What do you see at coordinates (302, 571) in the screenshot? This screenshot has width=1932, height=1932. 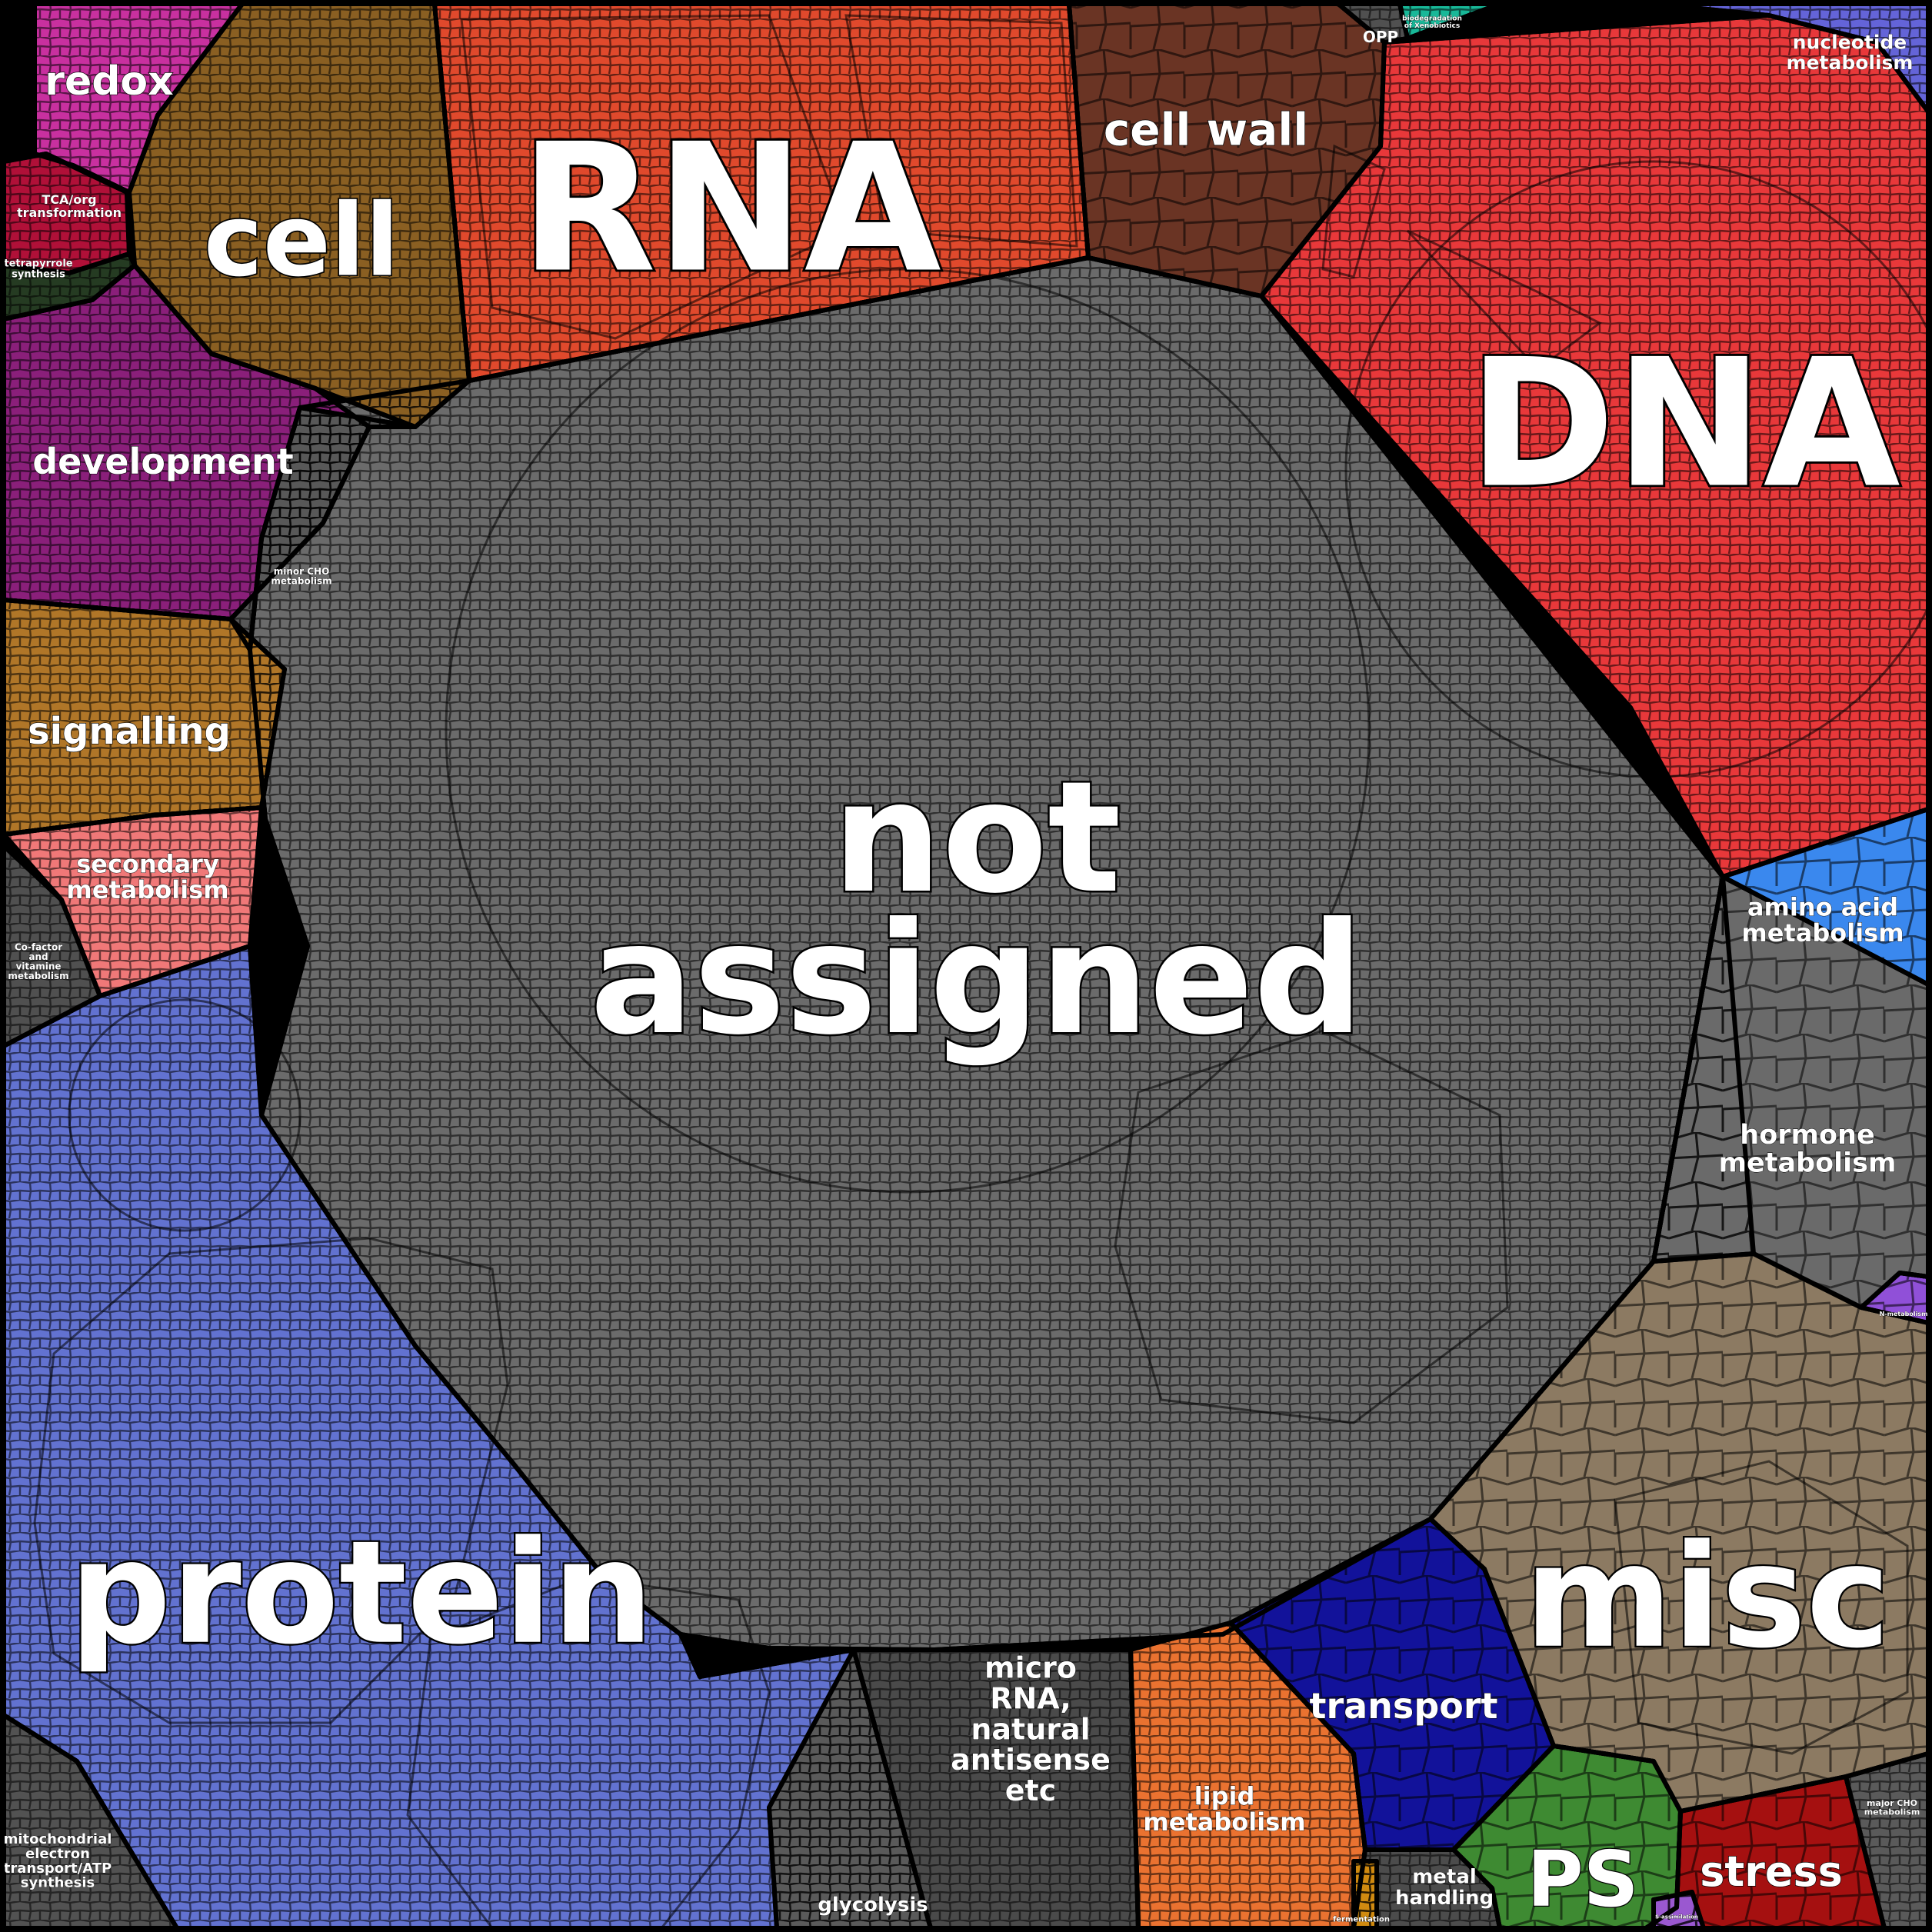 I see `label-line: minor CHO` at bounding box center [302, 571].